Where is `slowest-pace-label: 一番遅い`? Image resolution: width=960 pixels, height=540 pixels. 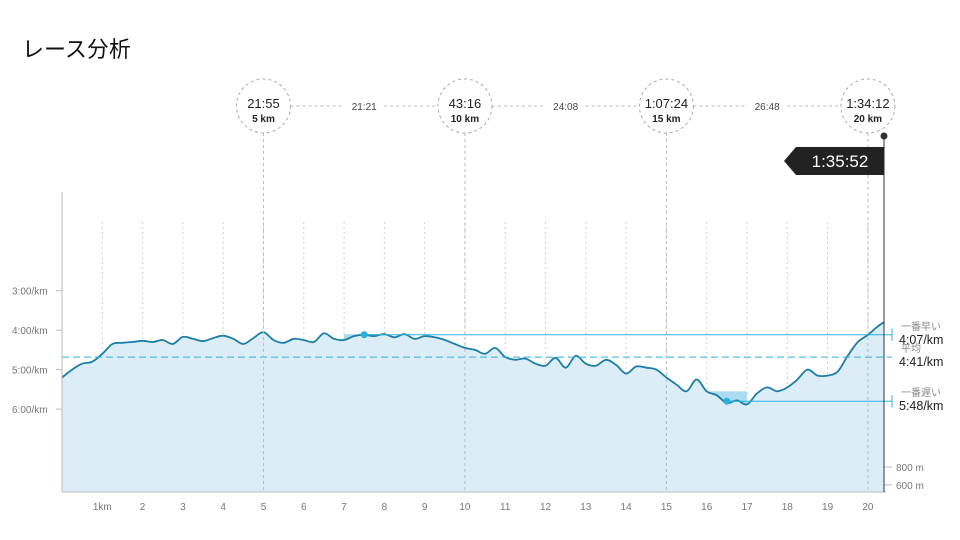 slowest-pace-label: 一番遅い is located at coordinates (921, 393).